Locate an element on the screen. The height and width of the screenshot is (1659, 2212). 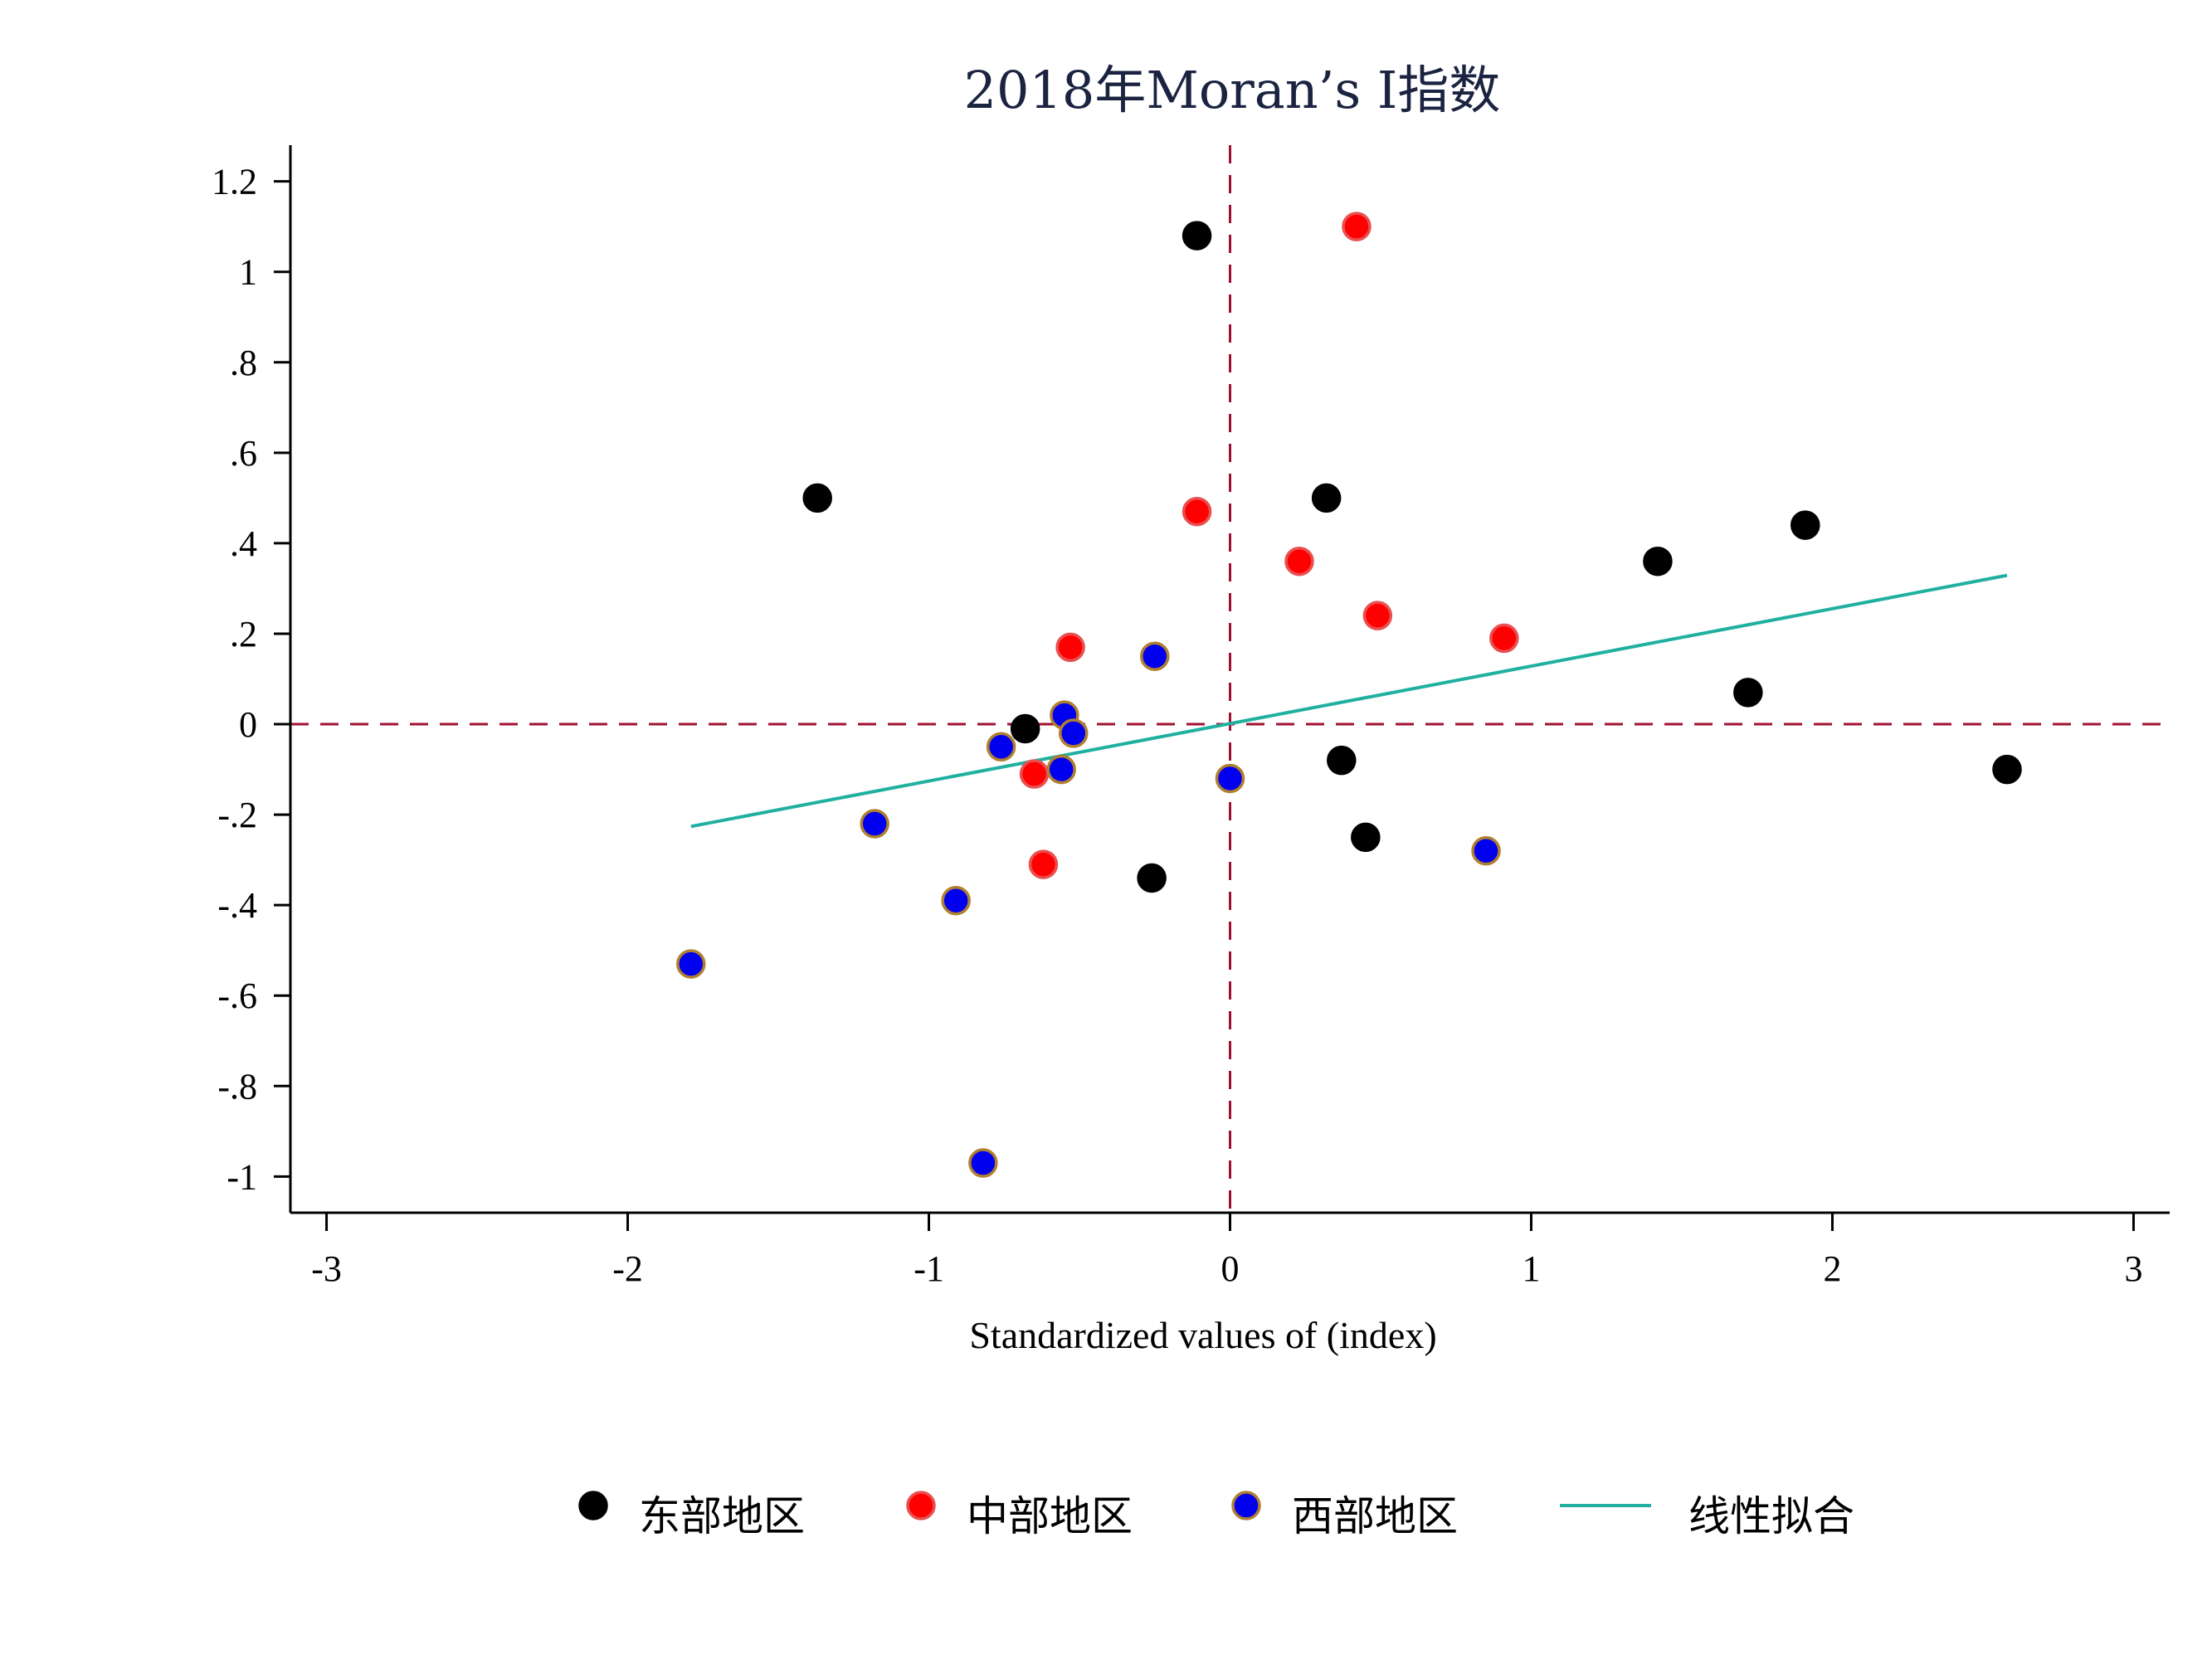
chart-title: 2018年Moran’s I指数 is located at coordinates (1232, 90).